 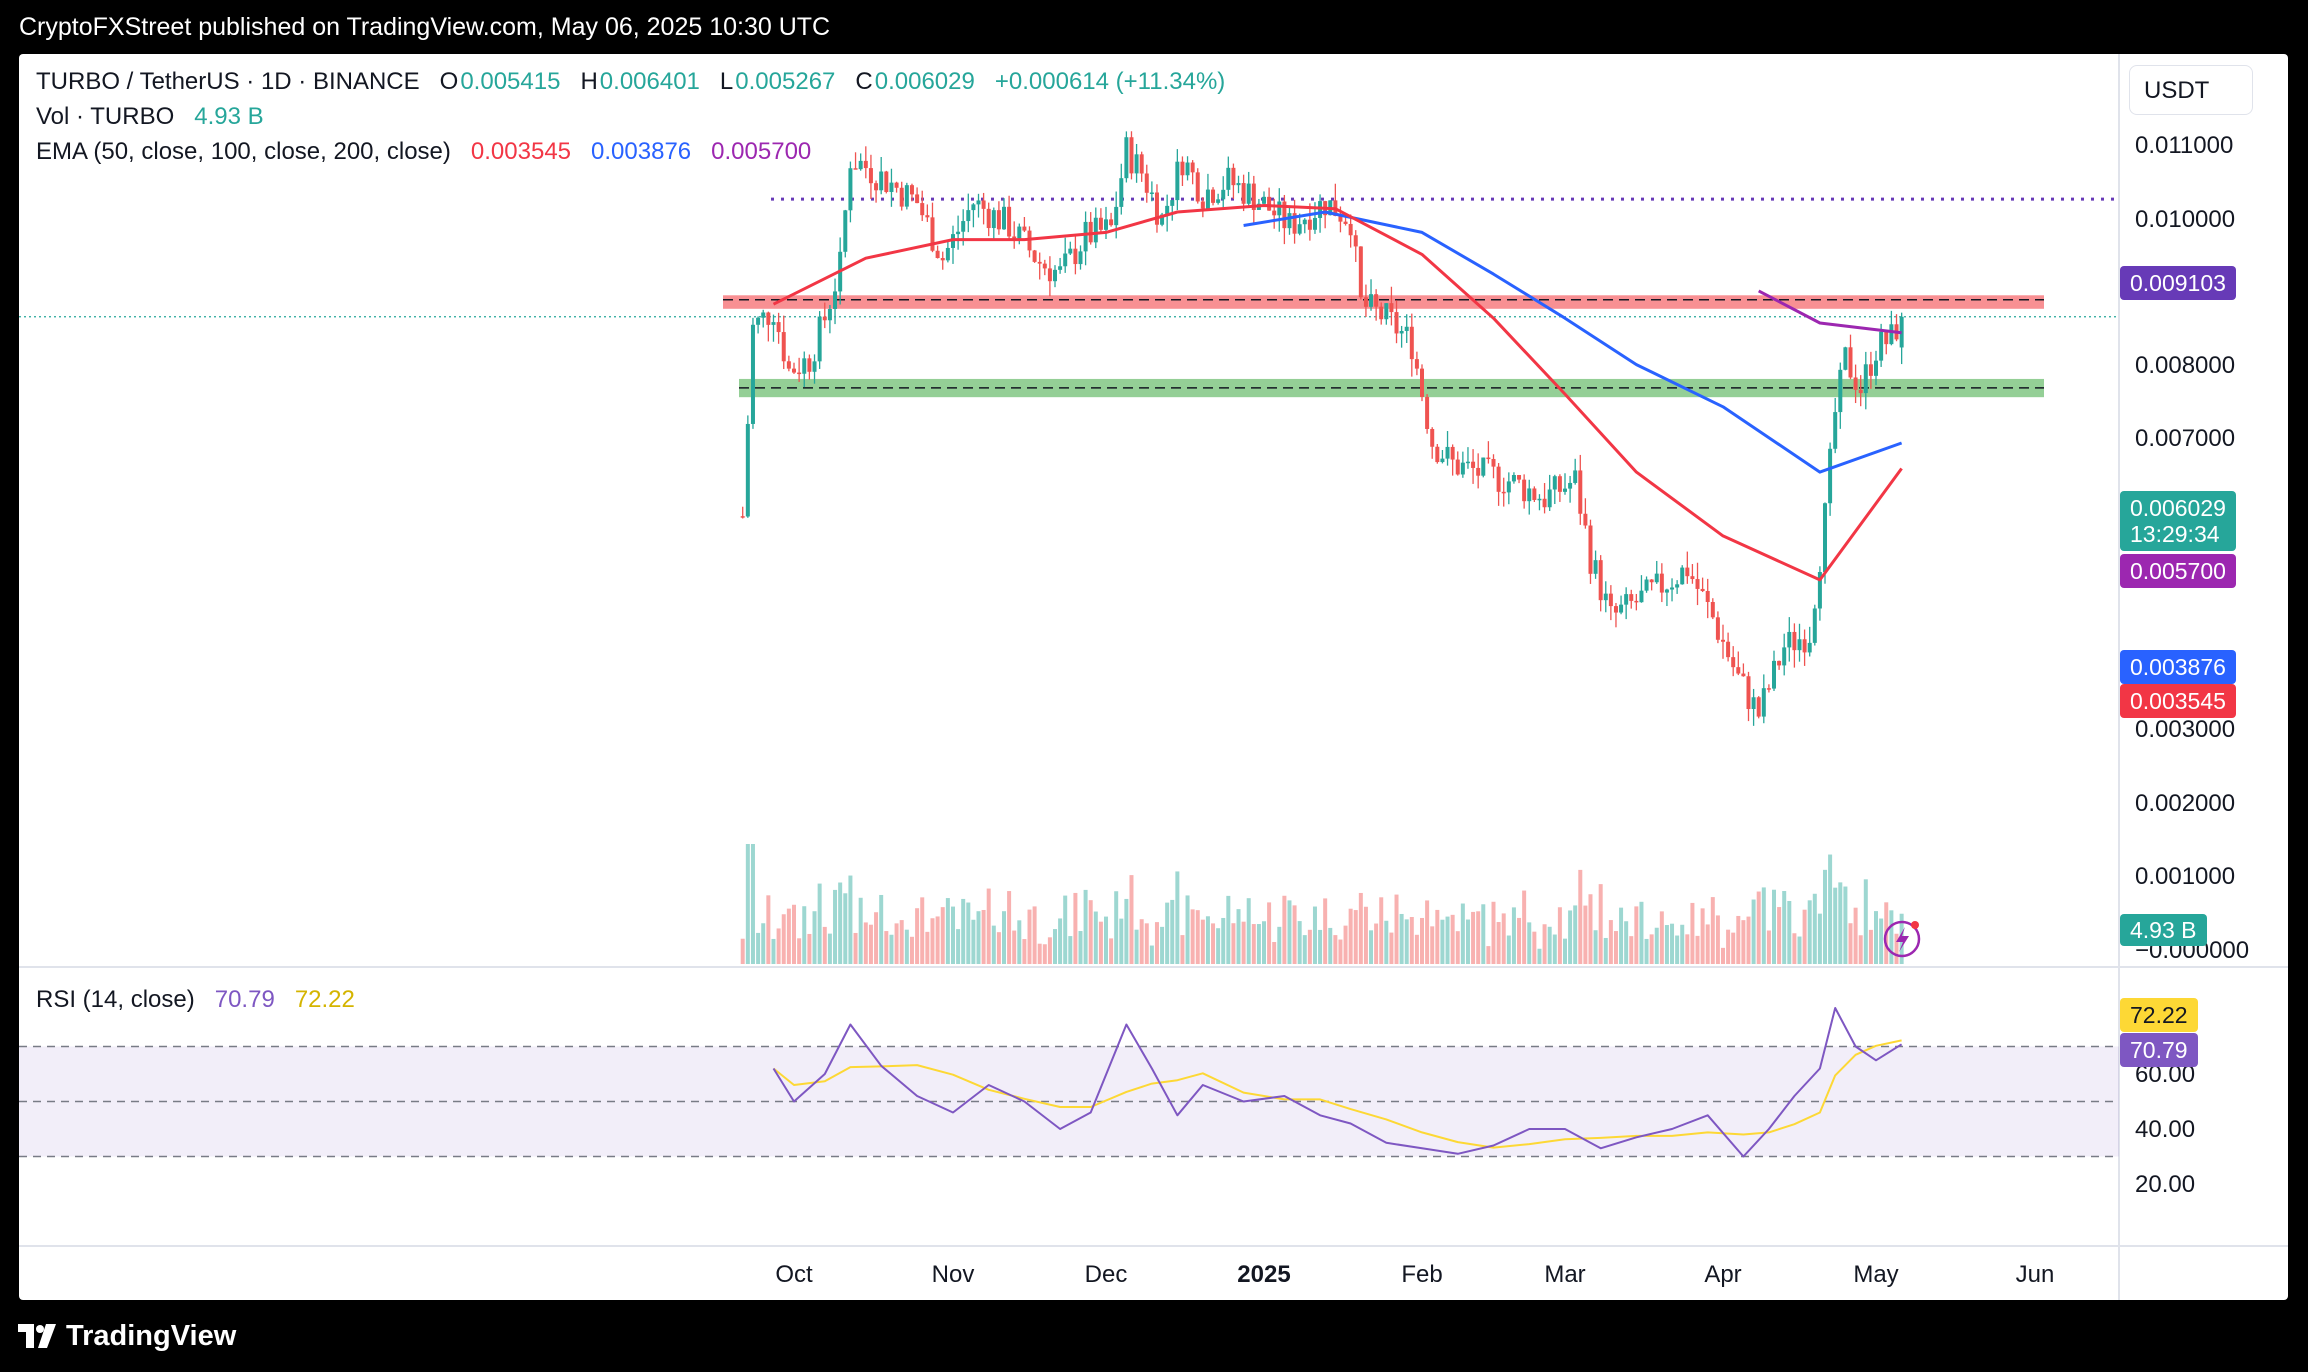 What do you see at coordinates (1915, 925) in the screenshot?
I see `replay-lightning-icon-dot` at bounding box center [1915, 925].